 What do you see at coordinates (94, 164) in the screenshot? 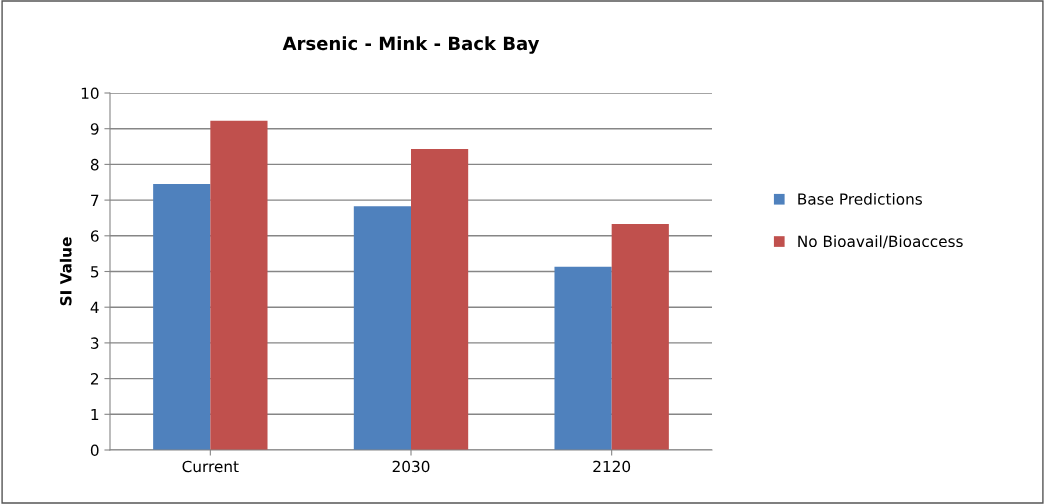
I see `y-tick-label: 8` at bounding box center [94, 164].